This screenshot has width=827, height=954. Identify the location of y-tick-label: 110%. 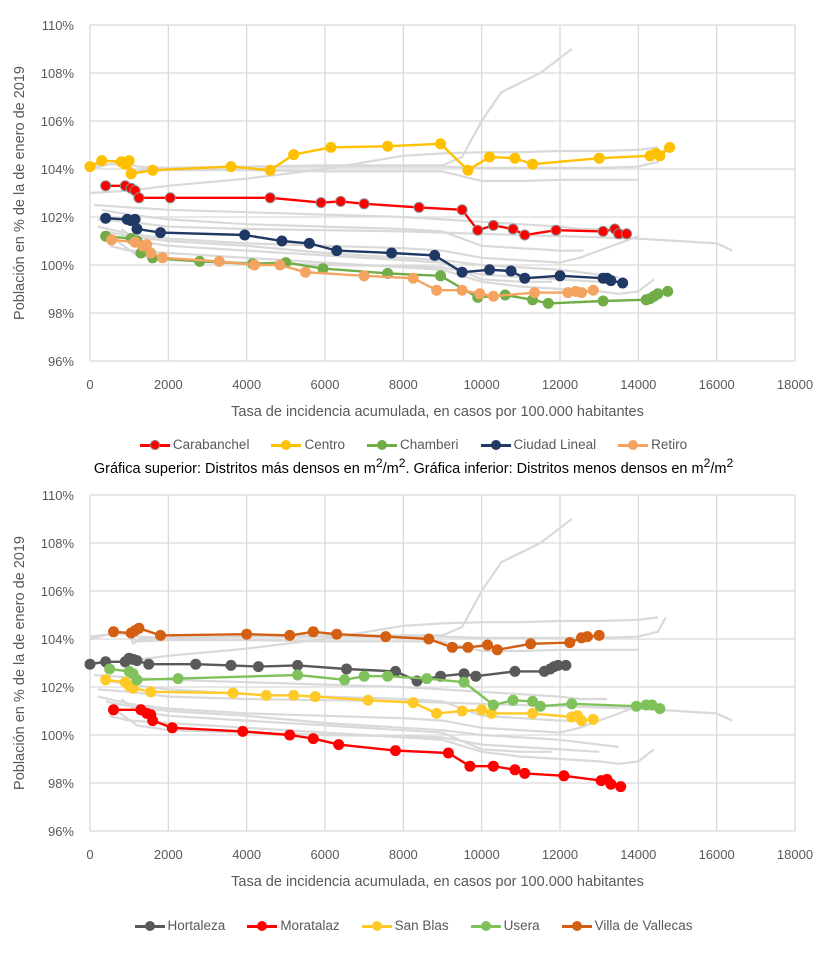
(58, 495).